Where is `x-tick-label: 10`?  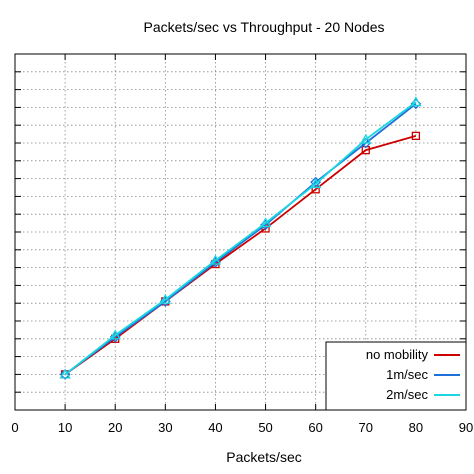 x-tick-label: 10 is located at coordinates (65, 427).